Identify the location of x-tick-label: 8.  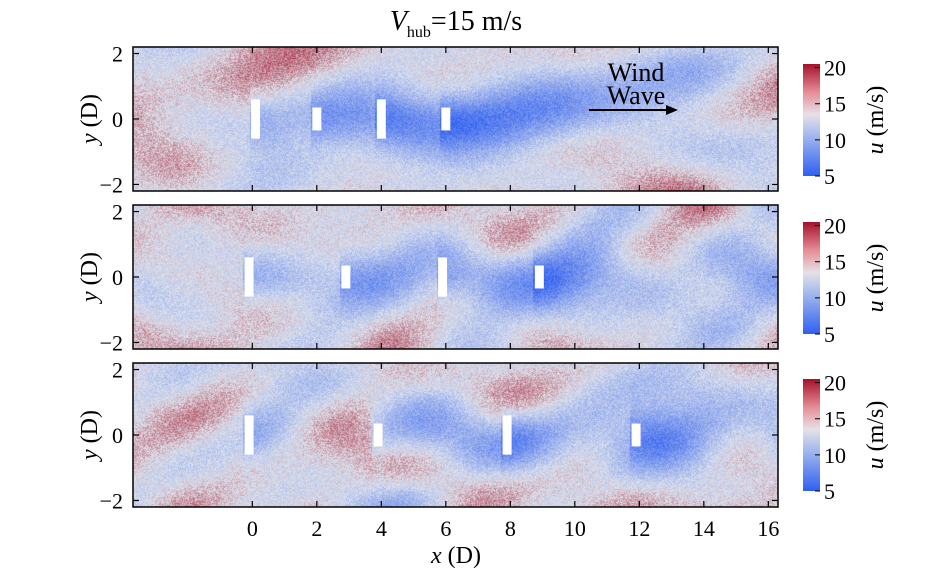
(510, 528).